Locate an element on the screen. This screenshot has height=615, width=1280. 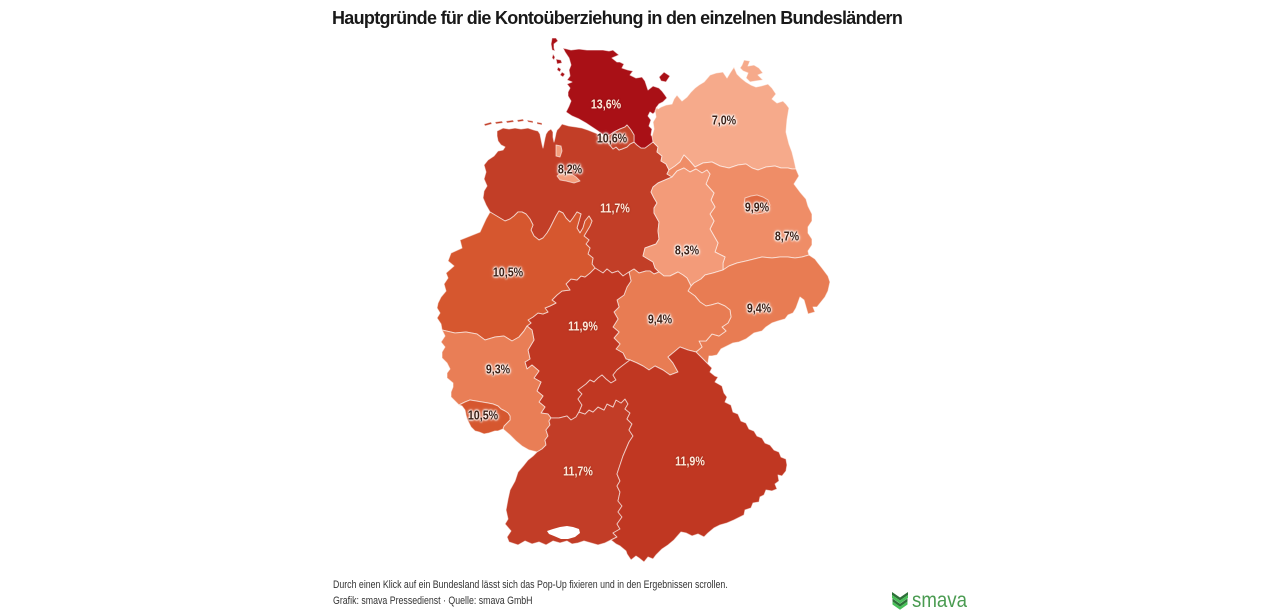
svg-text: smava is located at coordinates (939, 601).